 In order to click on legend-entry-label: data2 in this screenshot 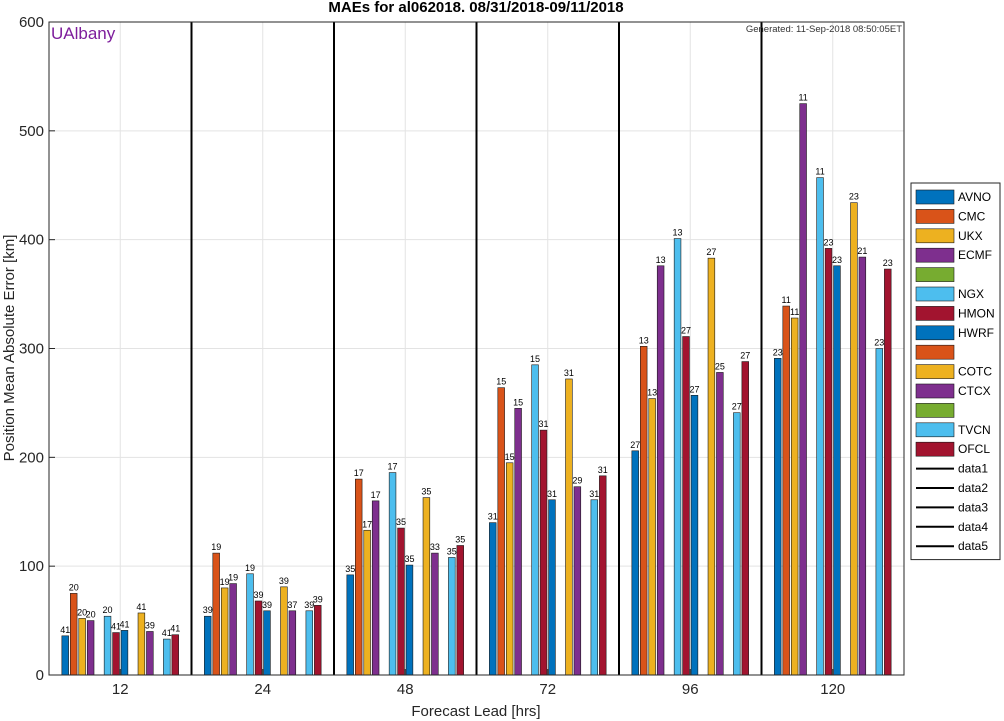, I will do `click(973, 488)`.